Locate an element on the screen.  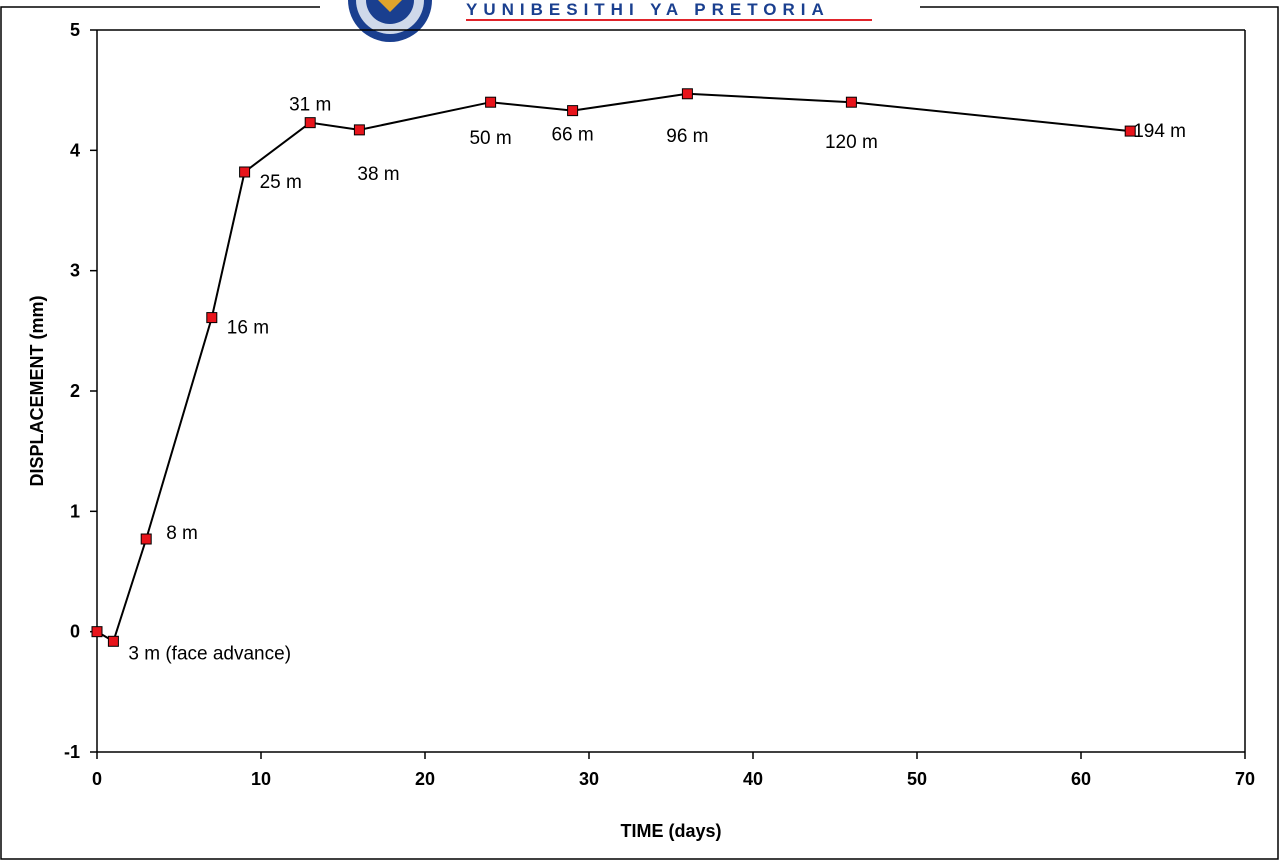
x-tick-label: 50 is located at coordinates (917, 779).